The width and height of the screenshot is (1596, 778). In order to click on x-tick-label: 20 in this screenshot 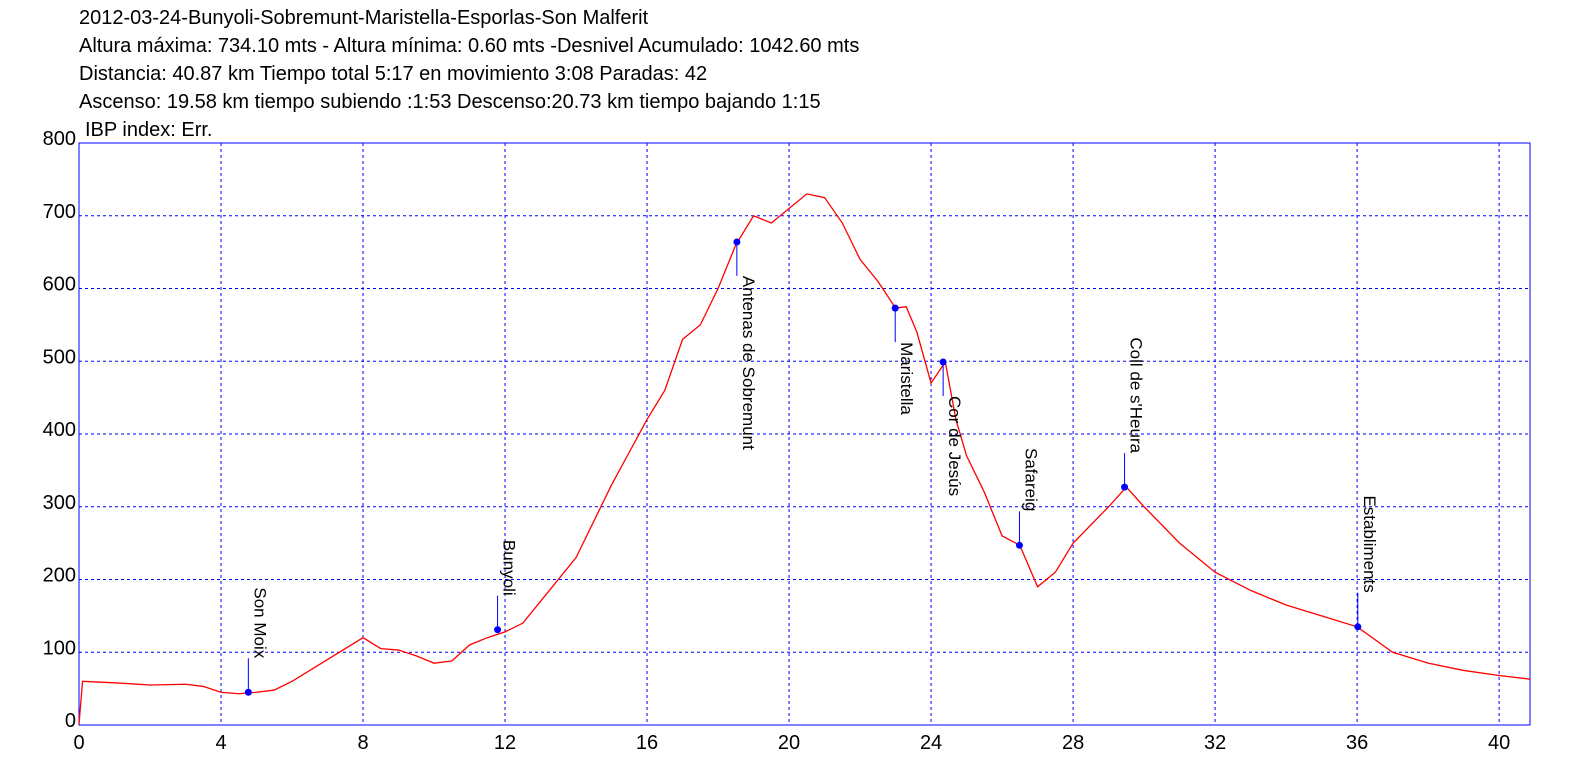, I will do `click(789, 743)`.